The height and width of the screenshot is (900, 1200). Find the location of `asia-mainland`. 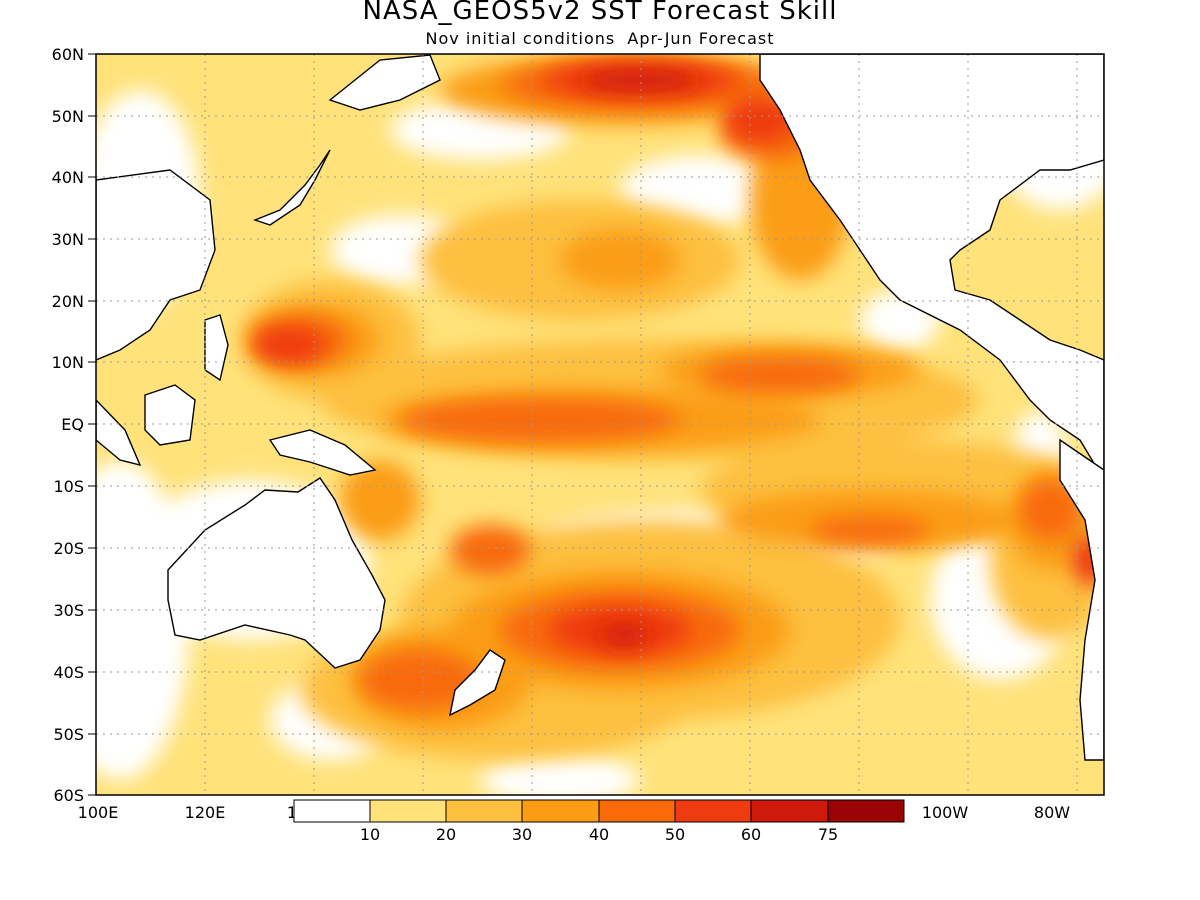

asia-mainland is located at coordinates (156, 265).